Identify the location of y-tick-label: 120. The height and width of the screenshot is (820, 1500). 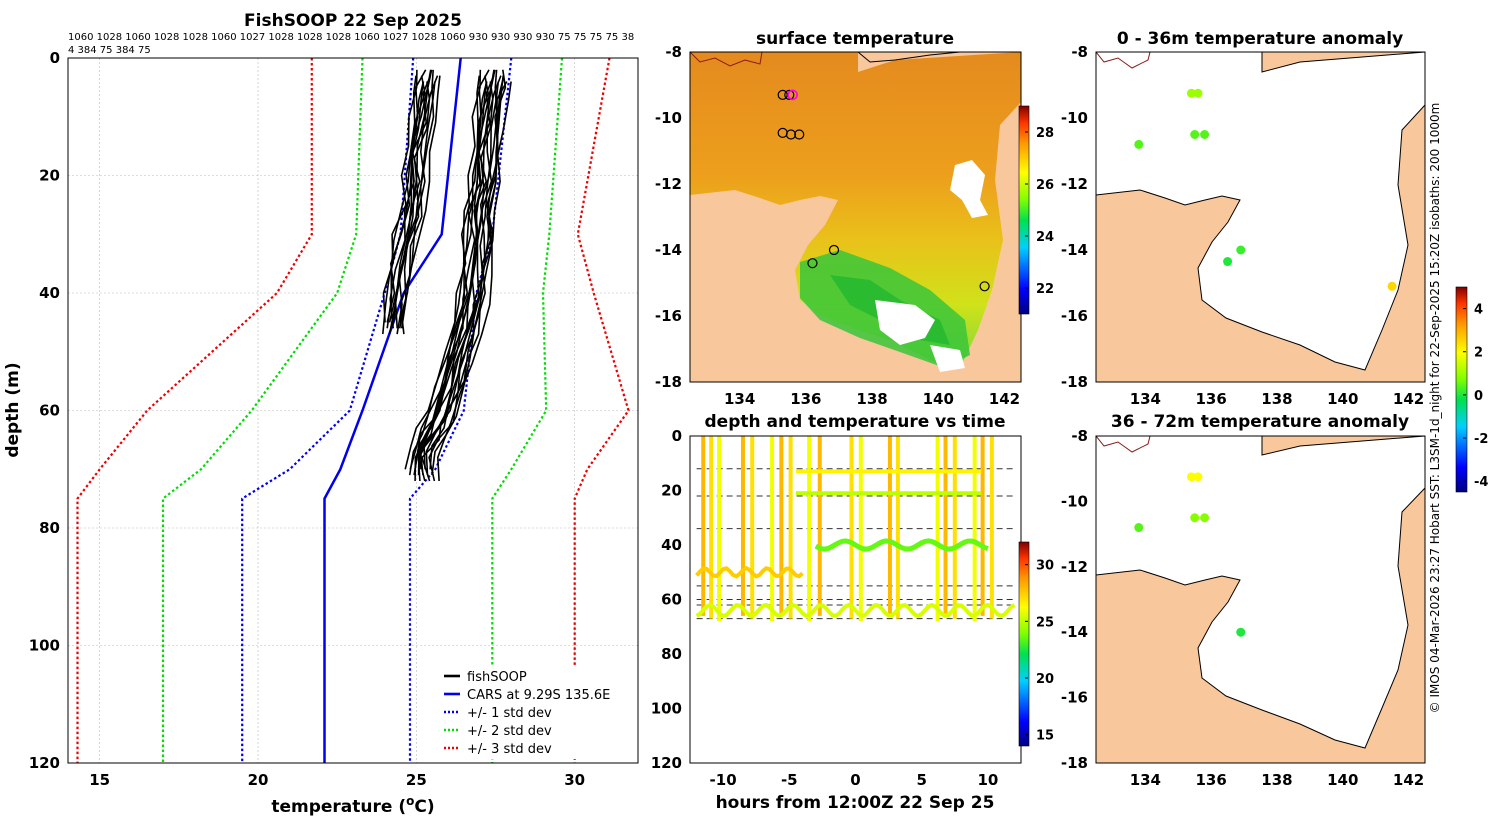
(44, 763).